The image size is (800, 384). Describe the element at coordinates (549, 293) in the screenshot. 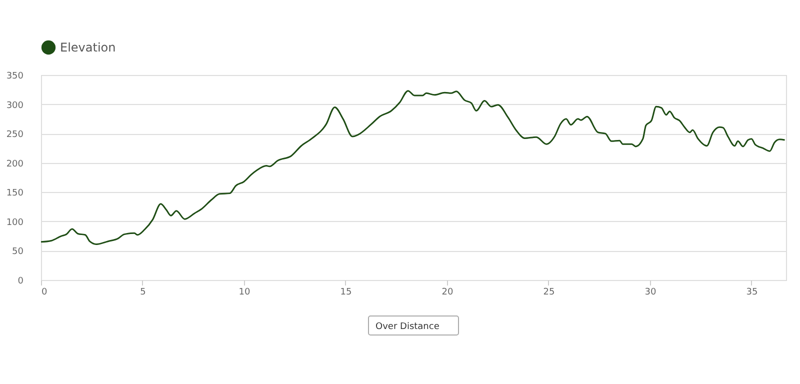

I see `x-tick-label: 25` at that location.